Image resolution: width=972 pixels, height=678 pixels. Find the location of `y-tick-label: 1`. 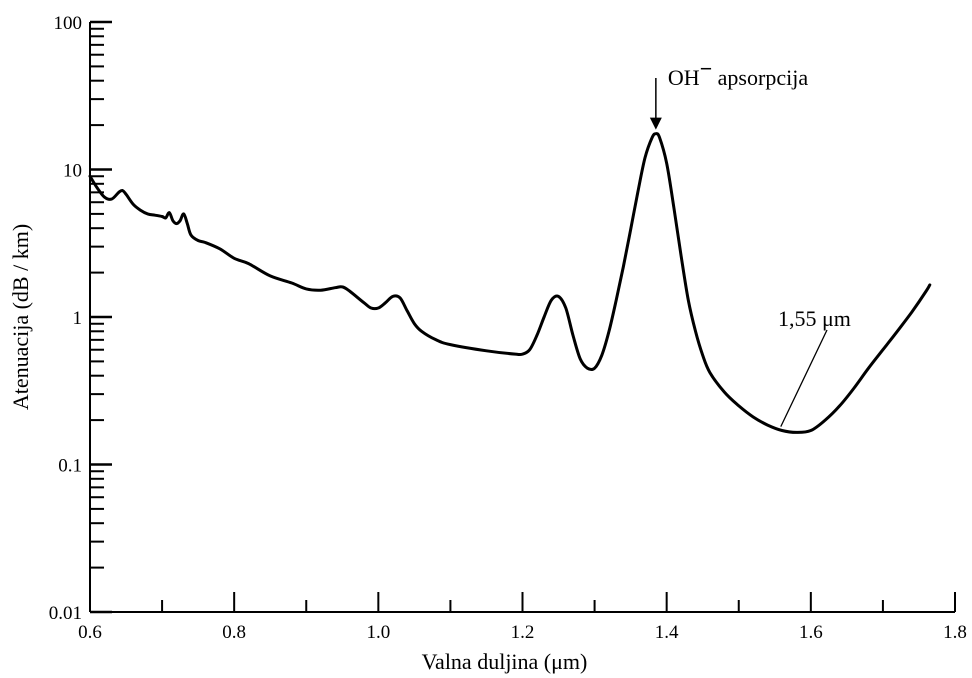

y-tick-label: 1 is located at coordinates (78, 318).